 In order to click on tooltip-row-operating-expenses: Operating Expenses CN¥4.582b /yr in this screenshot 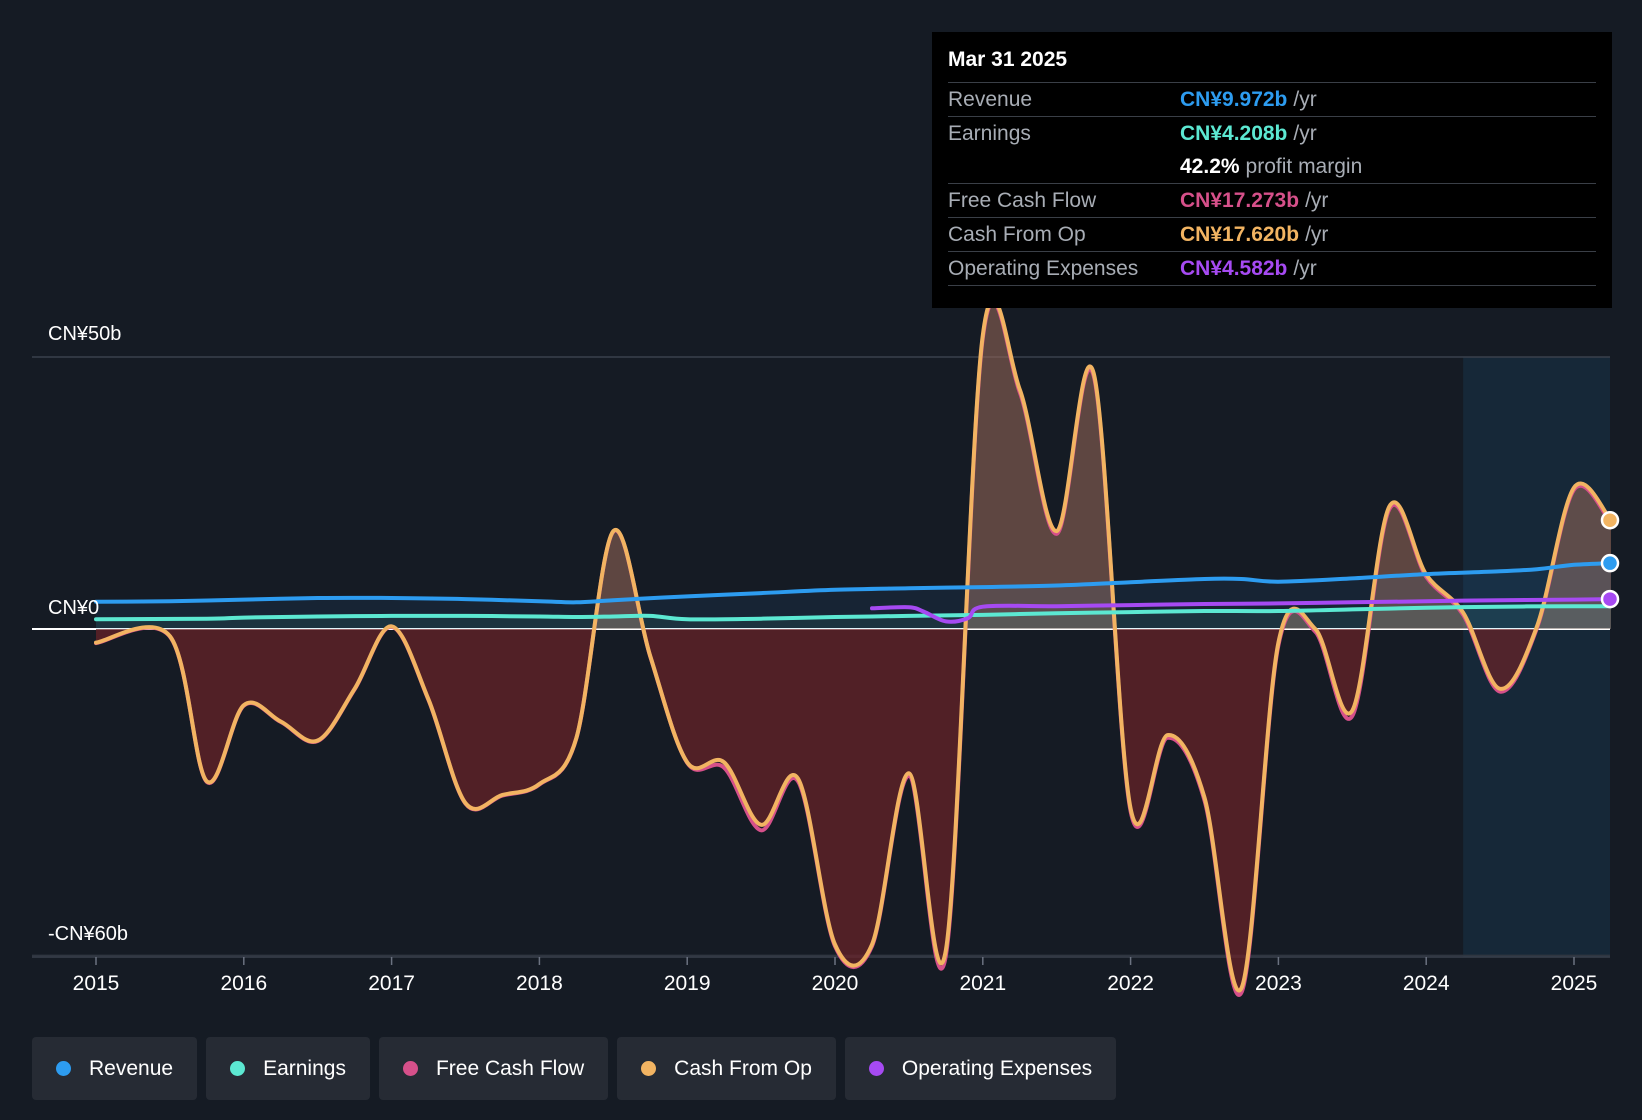, I will do `click(1272, 269)`.